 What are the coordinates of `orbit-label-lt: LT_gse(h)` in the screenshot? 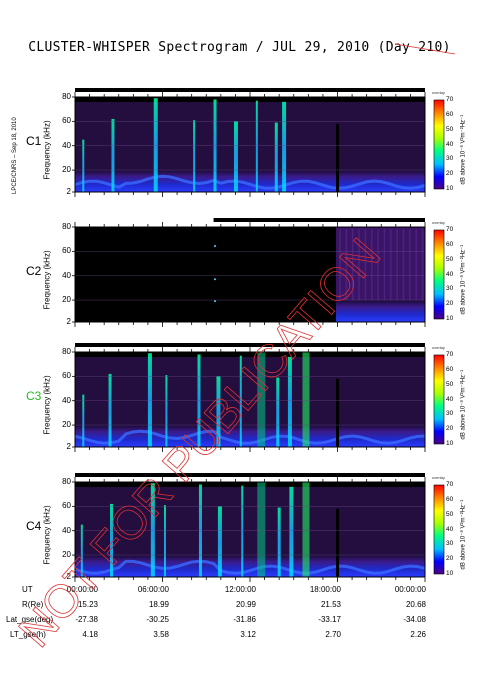 It's located at (28, 634).